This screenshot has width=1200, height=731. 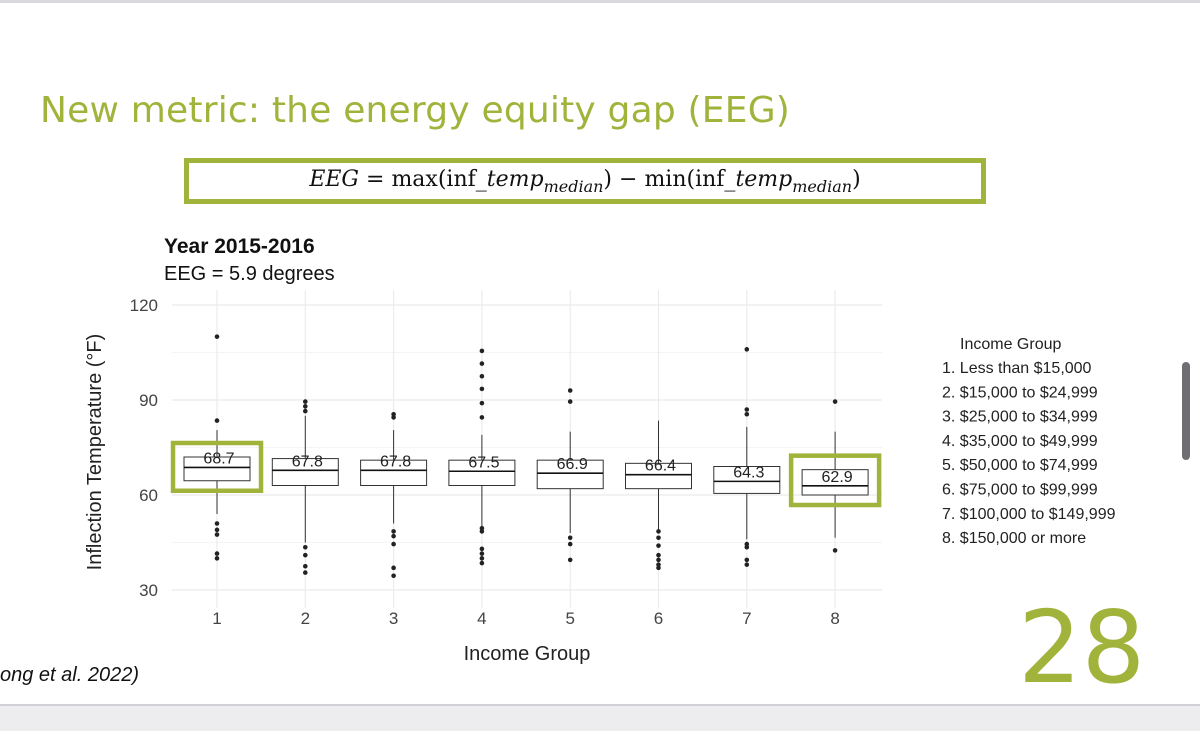 What do you see at coordinates (608, 179) in the screenshot?
I see `formula-close-max: )` at bounding box center [608, 179].